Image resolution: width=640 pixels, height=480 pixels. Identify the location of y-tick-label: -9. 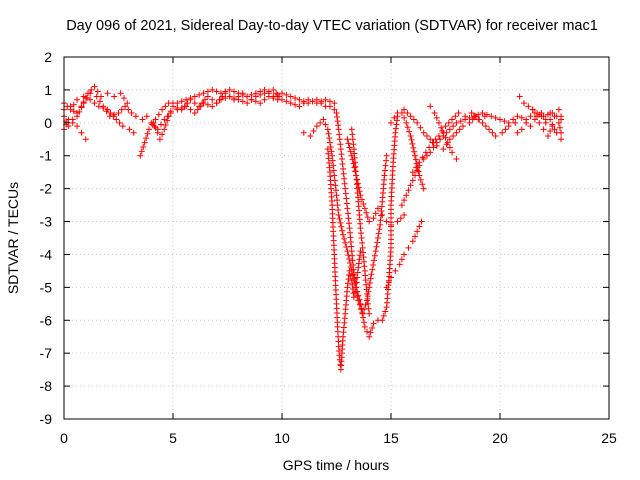
(46, 419).